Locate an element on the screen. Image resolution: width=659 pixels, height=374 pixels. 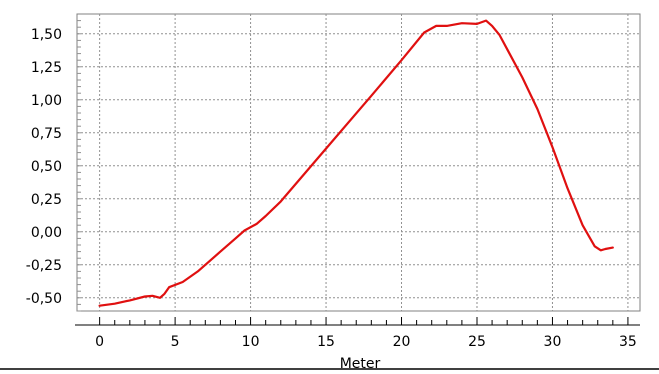
y-tick-label: 0,75 is located at coordinates (46, 134).